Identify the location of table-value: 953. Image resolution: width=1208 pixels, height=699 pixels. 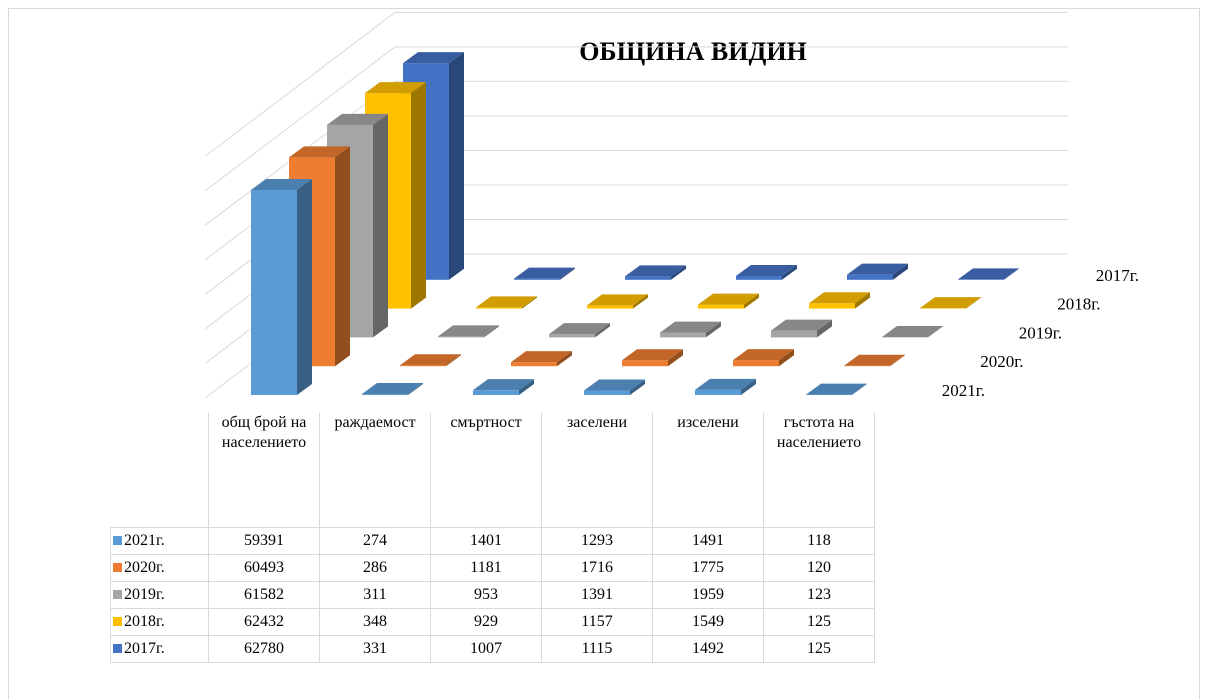
(486, 595).